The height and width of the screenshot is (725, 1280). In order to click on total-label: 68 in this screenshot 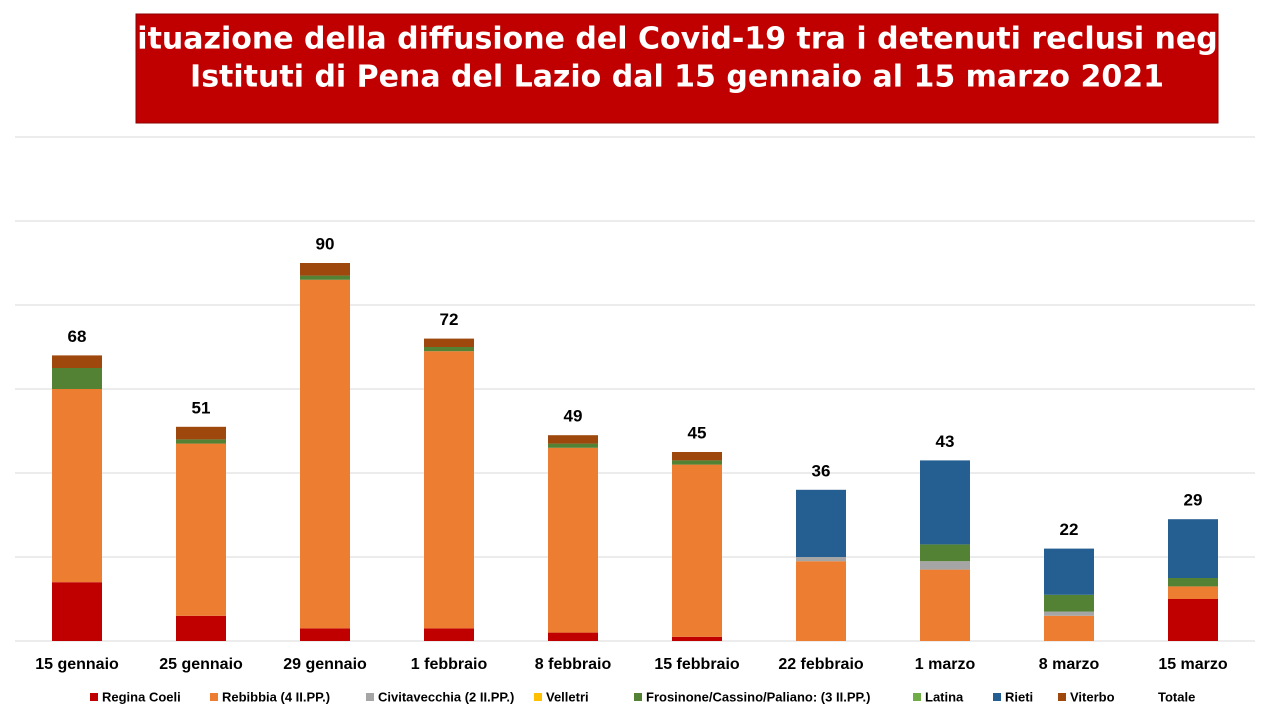, I will do `click(77, 336)`.